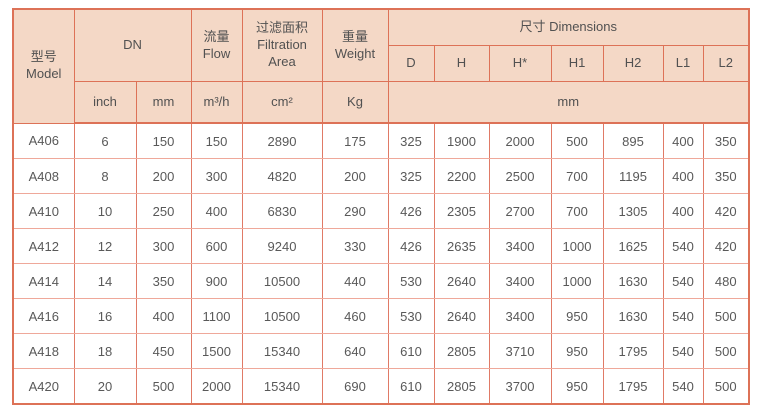 The height and width of the screenshot is (410, 763). I want to click on value-cell: 10500, so click(282, 281).